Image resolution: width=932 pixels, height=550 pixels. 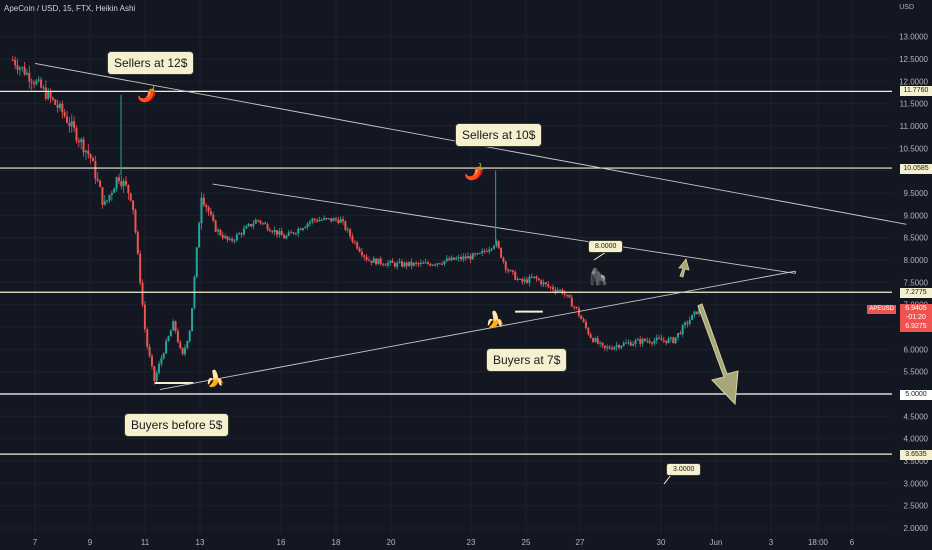 What do you see at coordinates (661, 542) in the screenshot?
I see `x-tick-label: 30` at bounding box center [661, 542].